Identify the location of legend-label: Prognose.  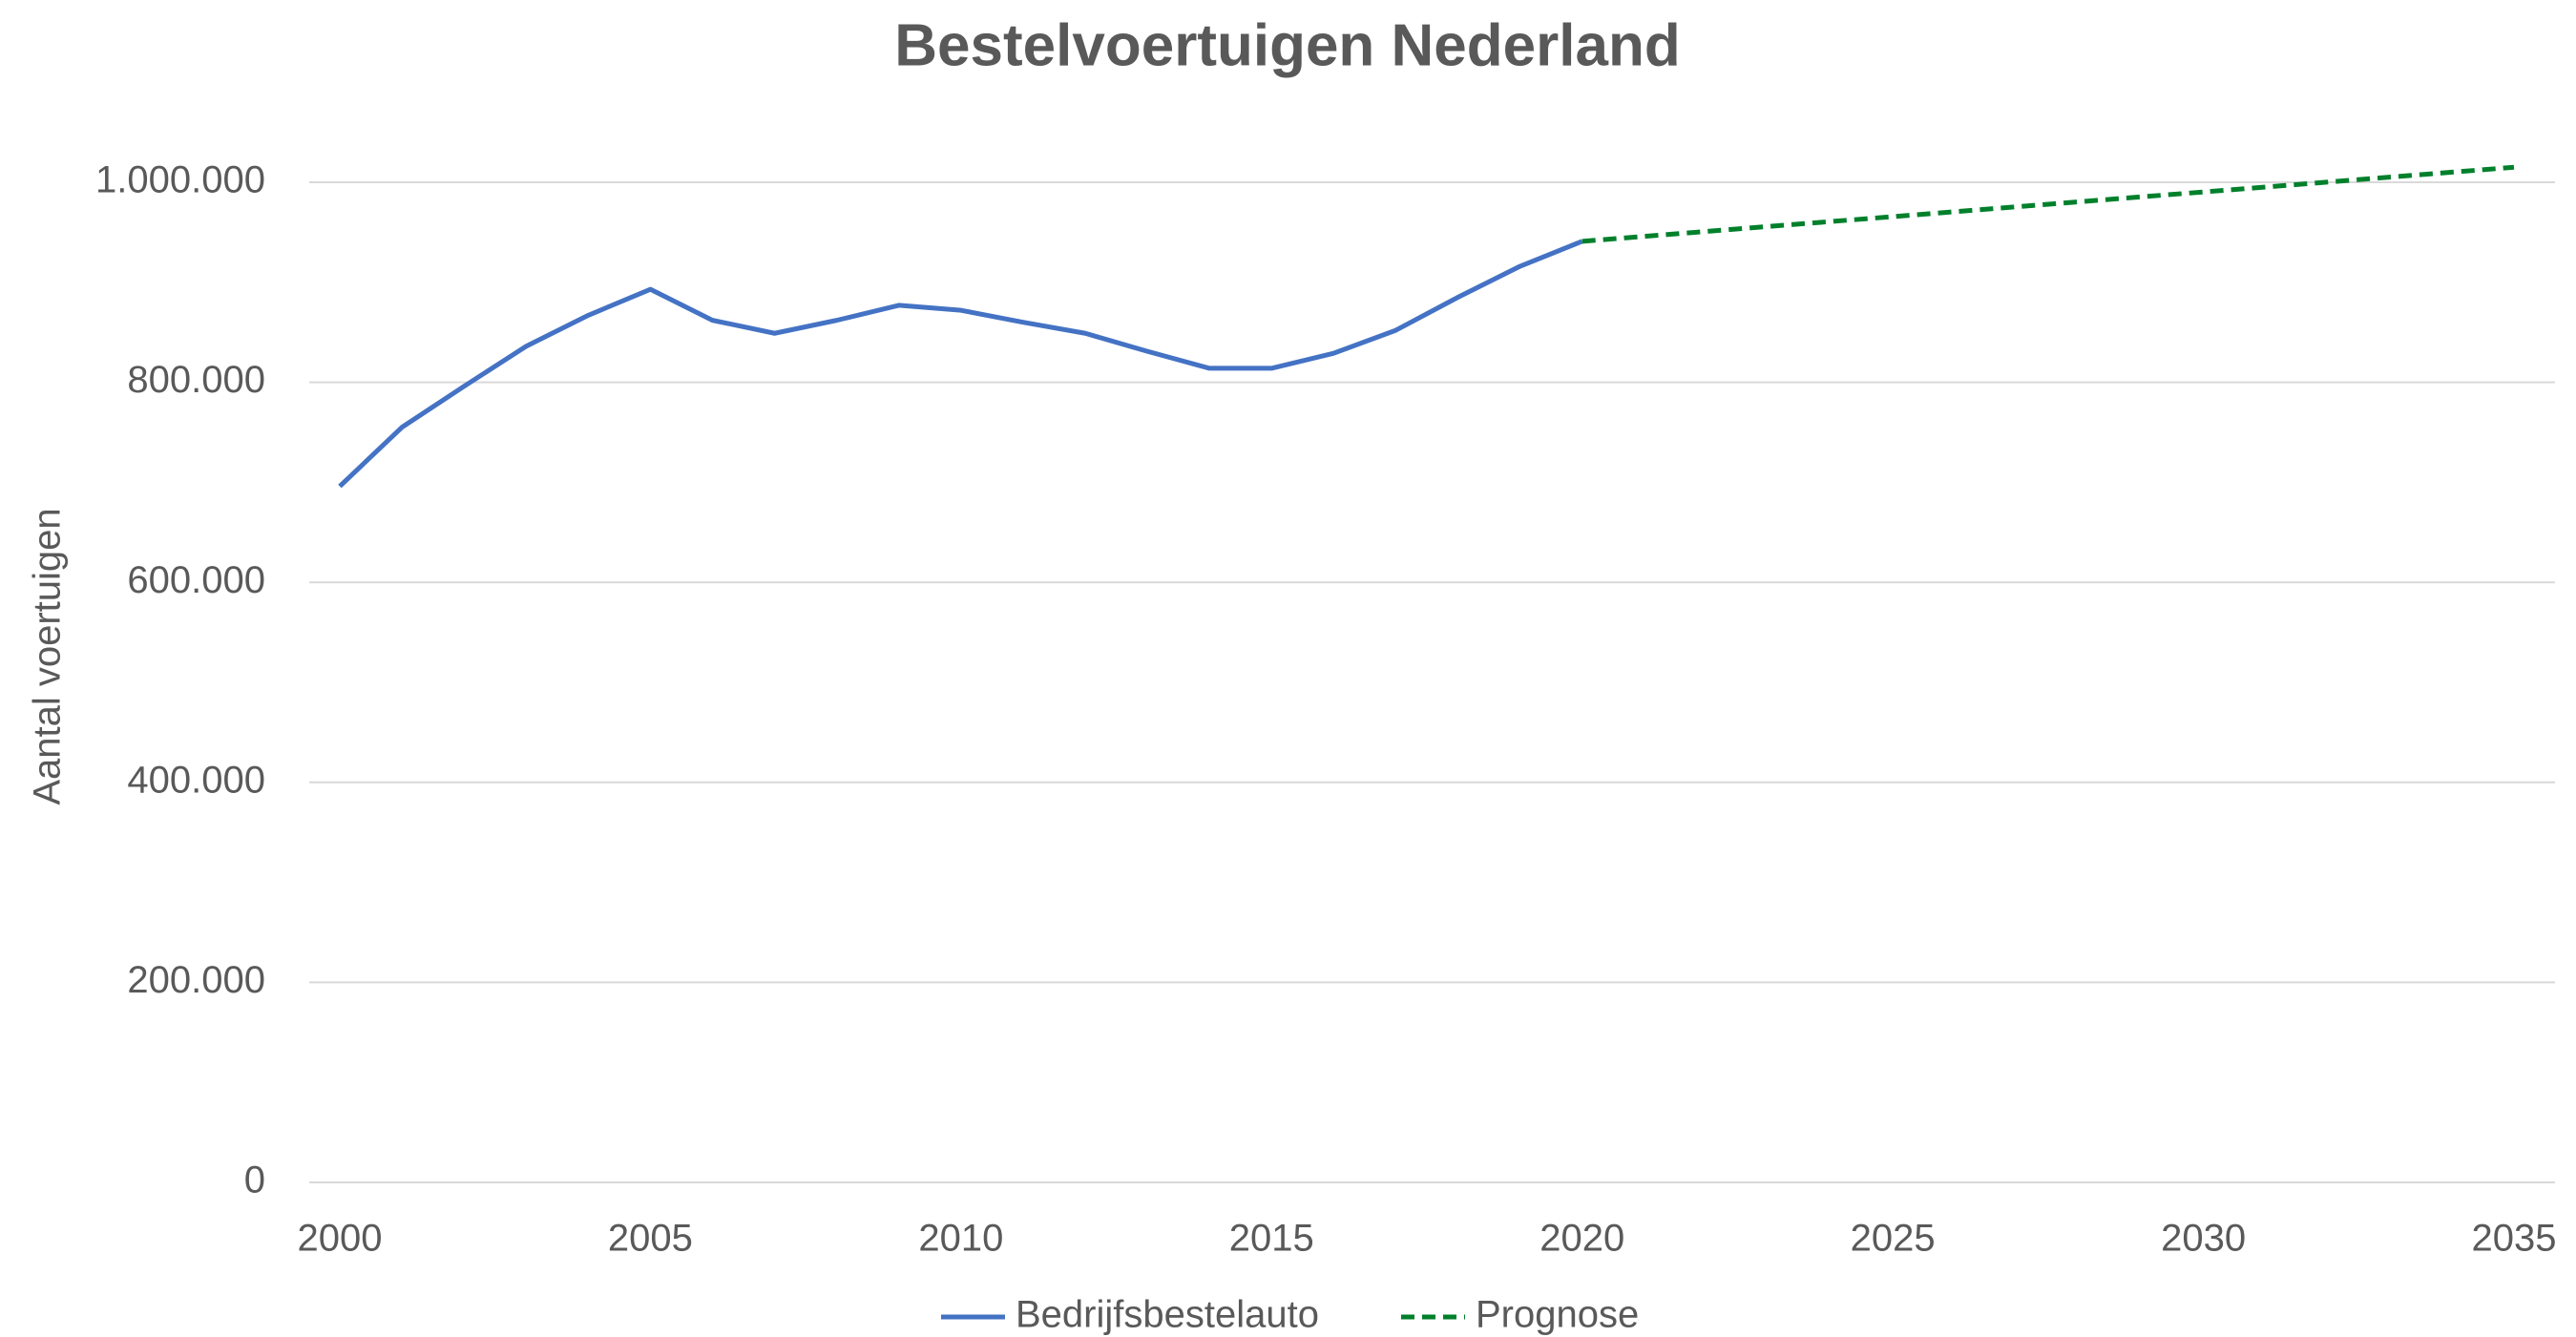
(1557, 1315).